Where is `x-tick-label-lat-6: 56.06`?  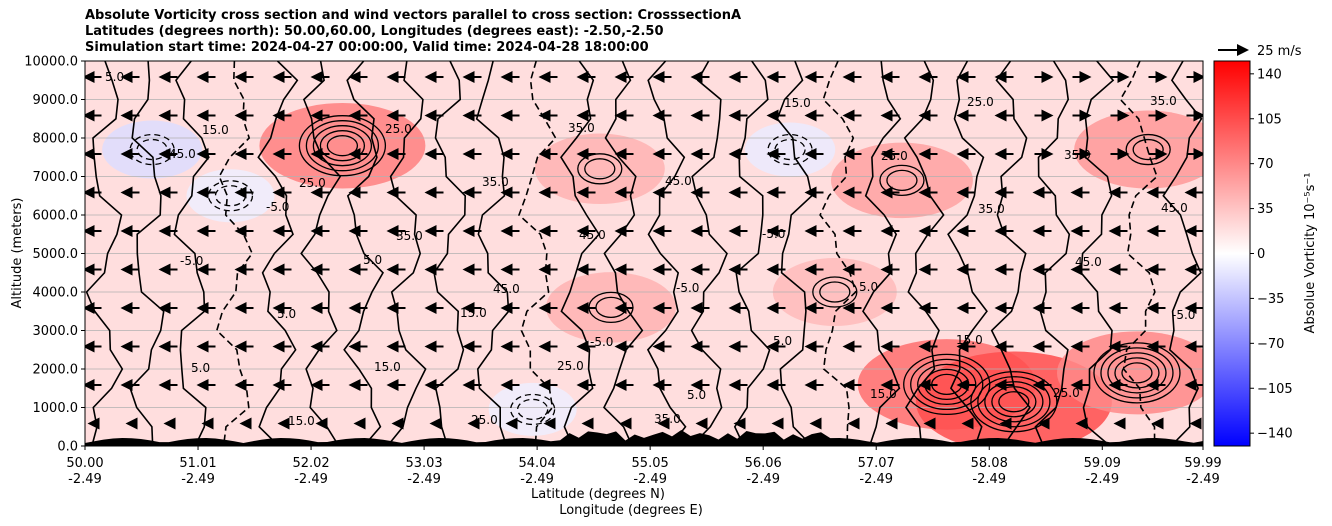
x-tick-label-lat-6: 56.06 is located at coordinates (763, 463).